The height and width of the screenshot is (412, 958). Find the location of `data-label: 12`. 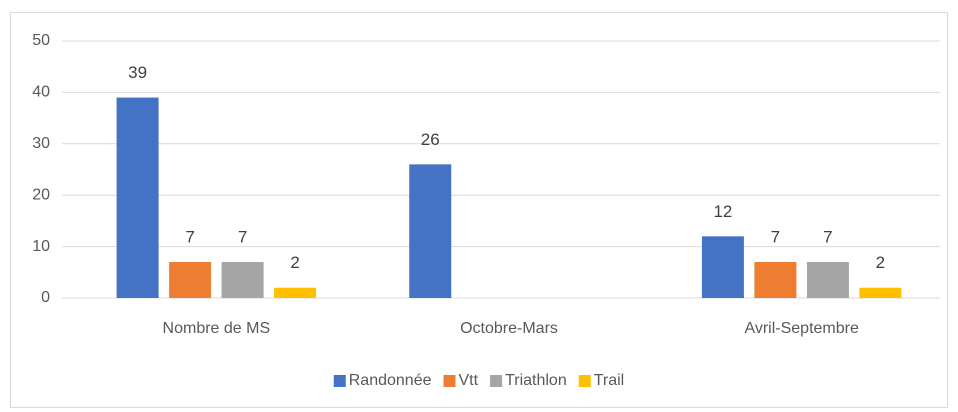

data-label: 12 is located at coordinates (722, 211).